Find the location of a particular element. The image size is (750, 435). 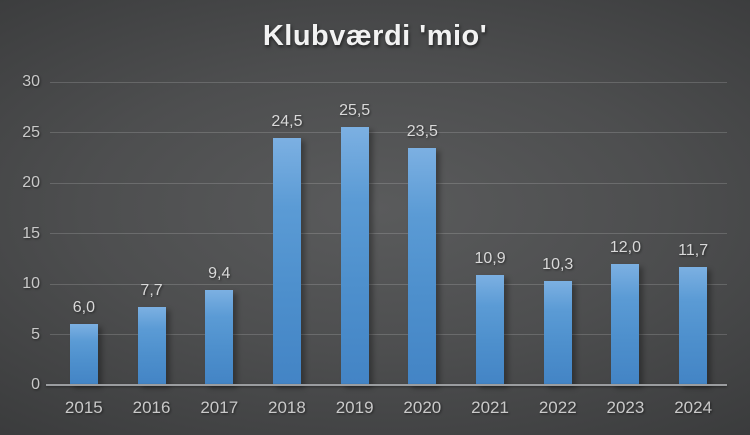

bar-2016 is located at coordinates (151, 346).